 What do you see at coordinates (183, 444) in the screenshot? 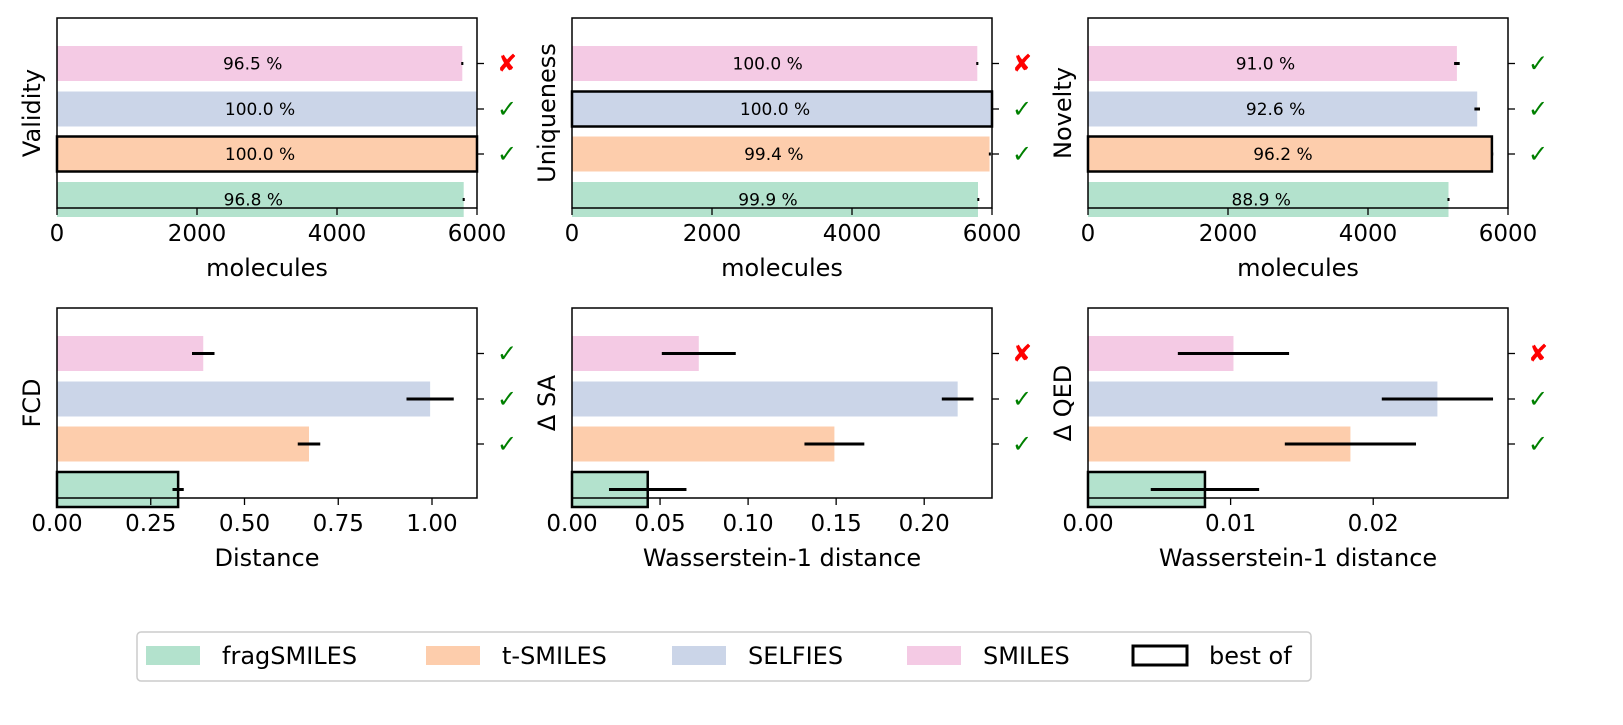
I see `bar-fcd-t-SMILES` at bounding box center [183, 444].